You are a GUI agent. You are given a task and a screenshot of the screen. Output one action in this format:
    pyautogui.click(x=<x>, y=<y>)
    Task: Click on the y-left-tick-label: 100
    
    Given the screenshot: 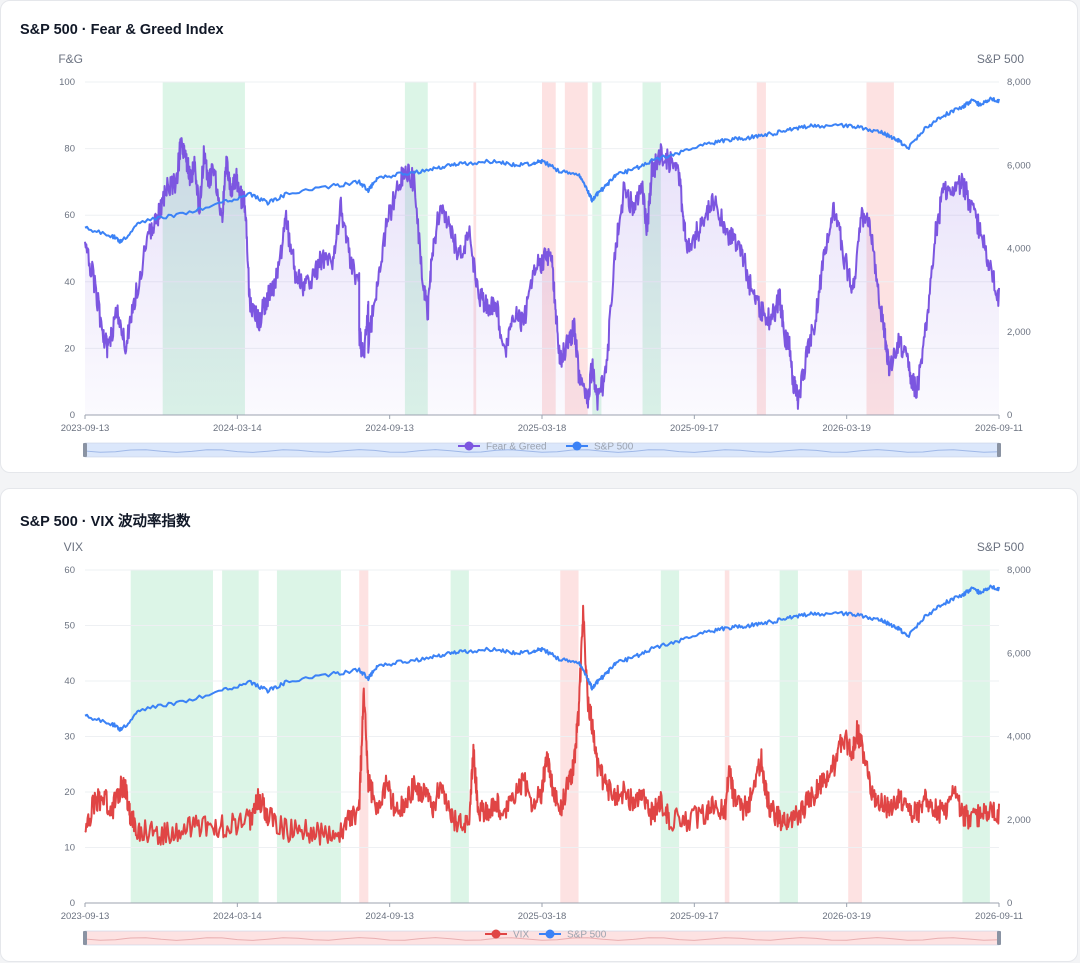 What is the action you would take?
    pyautogui.click(x=67, y=82)
    